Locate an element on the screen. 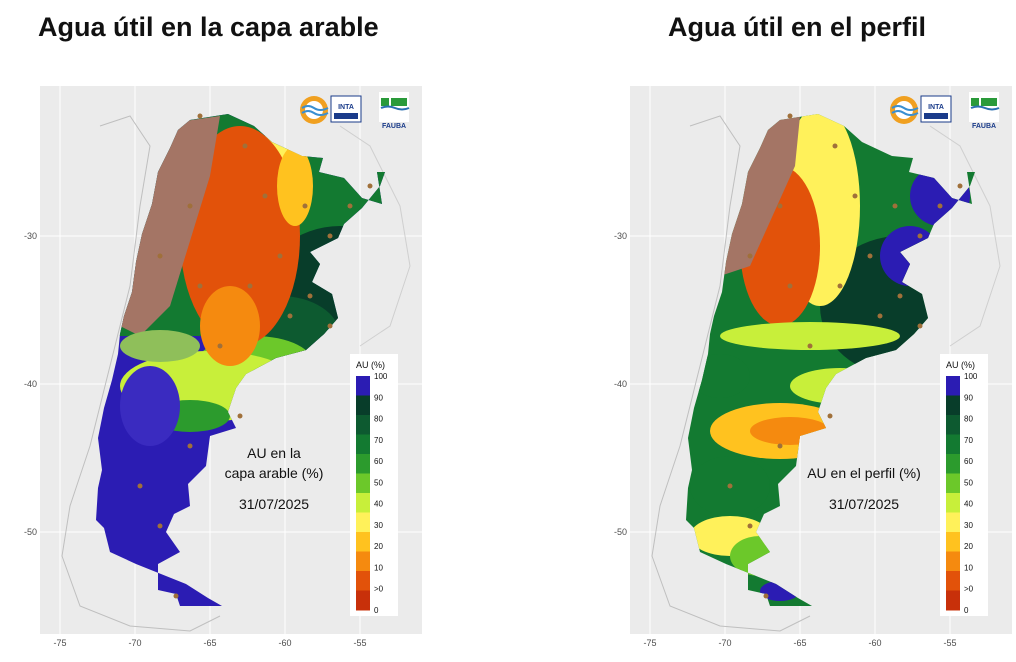 Image resolution: width=1016 pixels, height=662 pixels. map-annotation-line: AU en la is located at coordinates (274, 453).